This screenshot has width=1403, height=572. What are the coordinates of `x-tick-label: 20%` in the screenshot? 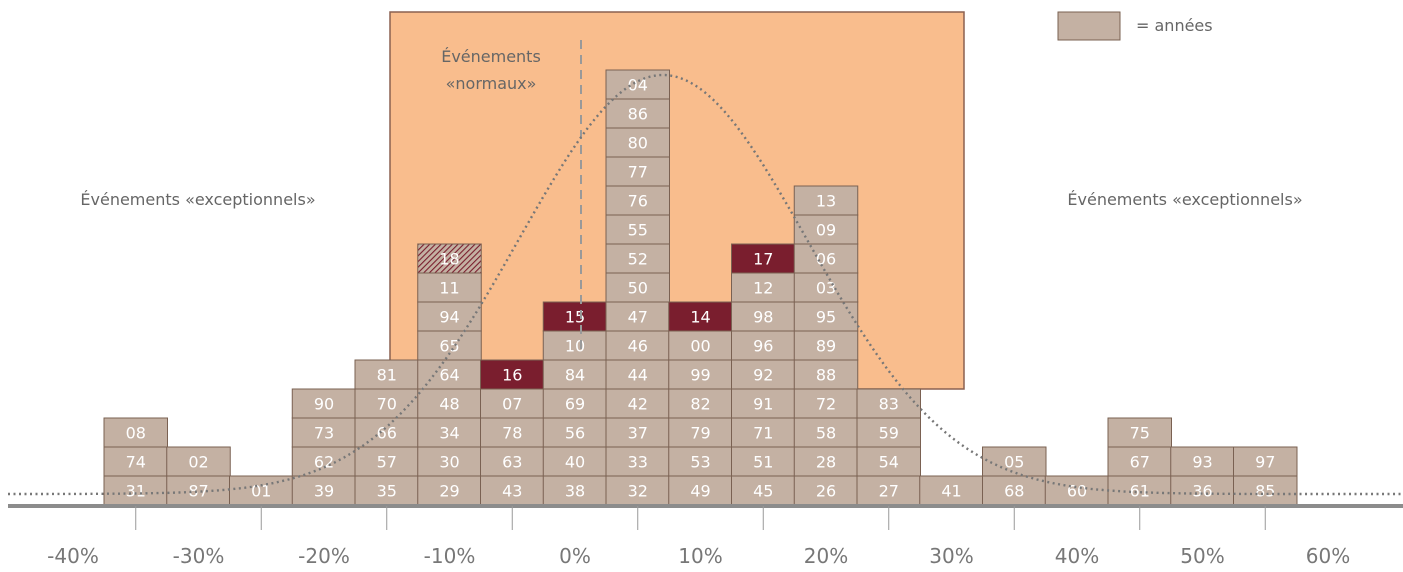 It's located at (826, 556).